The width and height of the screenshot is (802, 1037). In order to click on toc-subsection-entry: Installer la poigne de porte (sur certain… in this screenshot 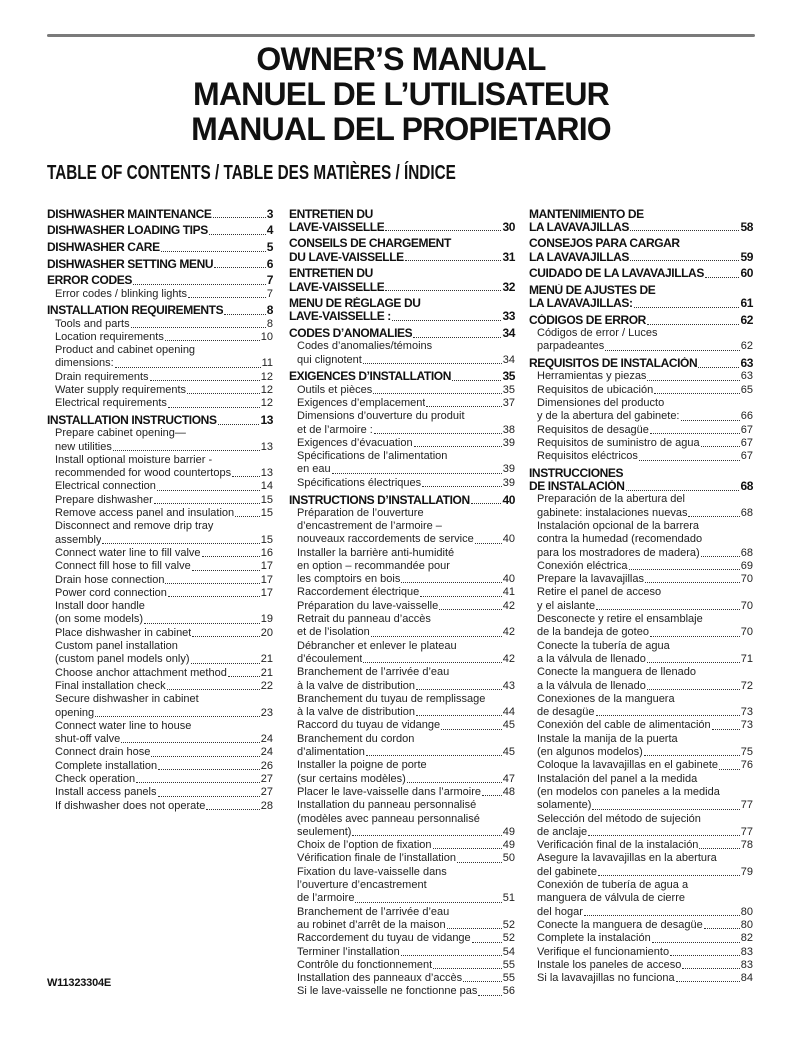, I will do `click(402, 772)`.